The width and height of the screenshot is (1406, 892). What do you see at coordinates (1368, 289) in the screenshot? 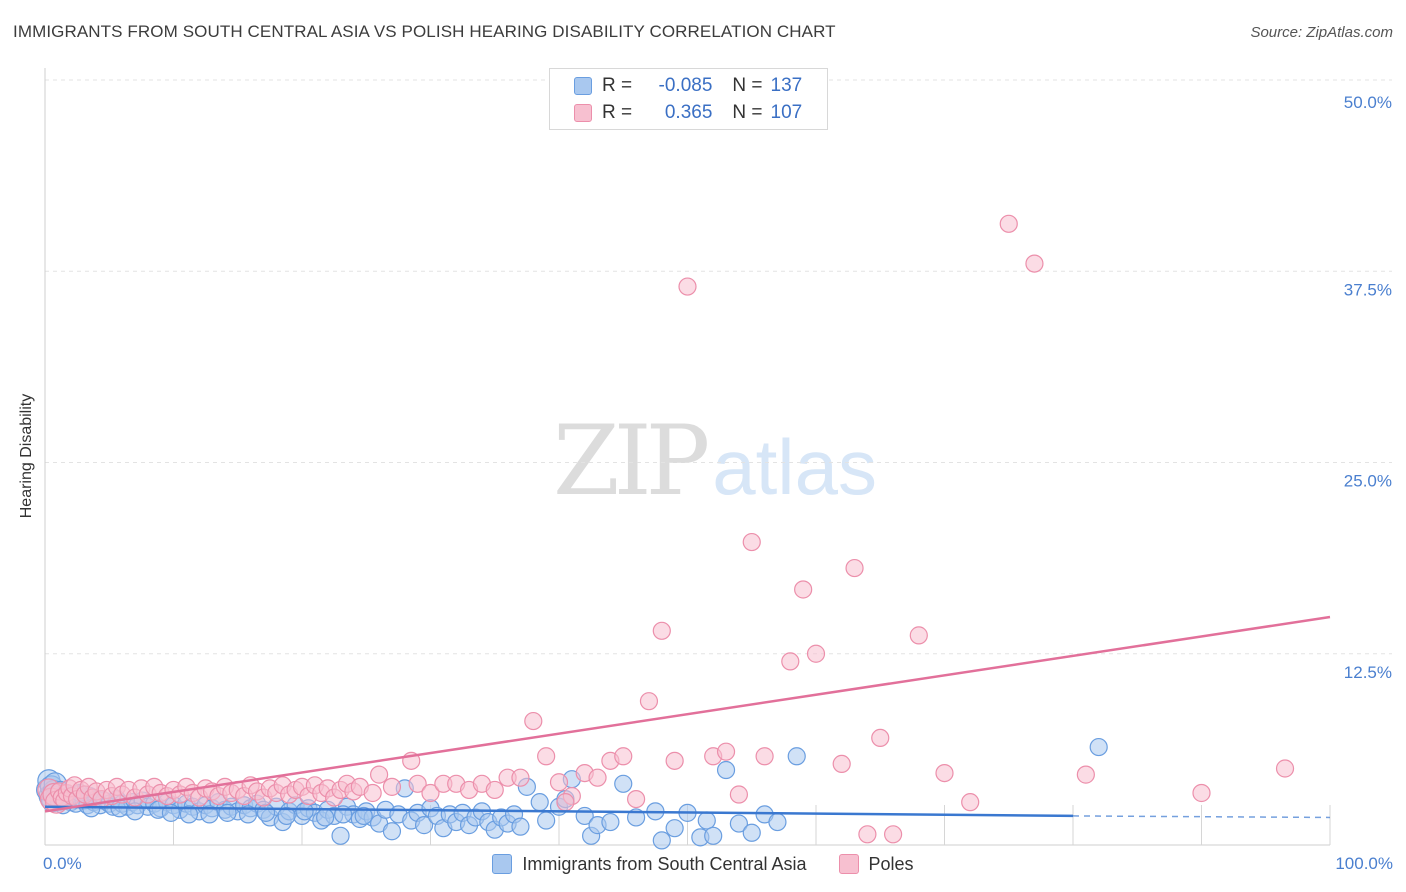
I see `y-tick-label: 37.5%` at bounding box center [1368, 289].